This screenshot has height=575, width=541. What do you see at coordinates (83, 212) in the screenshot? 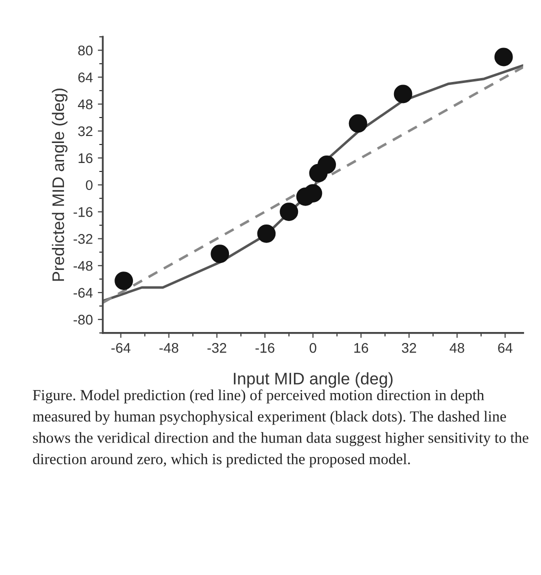
I see `y-tick-label: -16` at bounding box center [83, 212].